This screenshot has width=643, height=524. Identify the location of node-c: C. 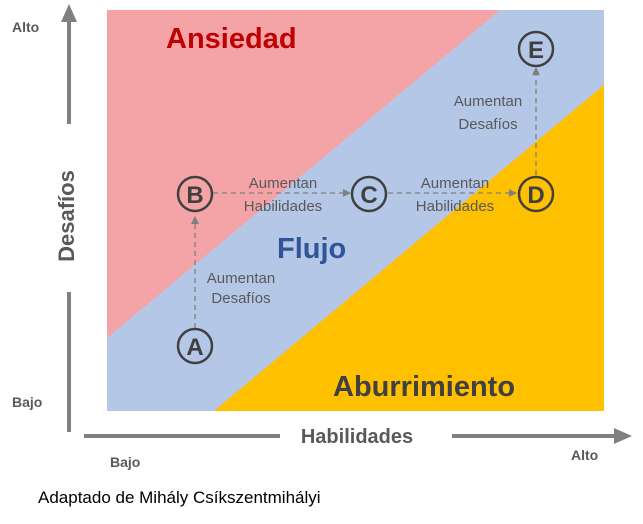
(369, 194).